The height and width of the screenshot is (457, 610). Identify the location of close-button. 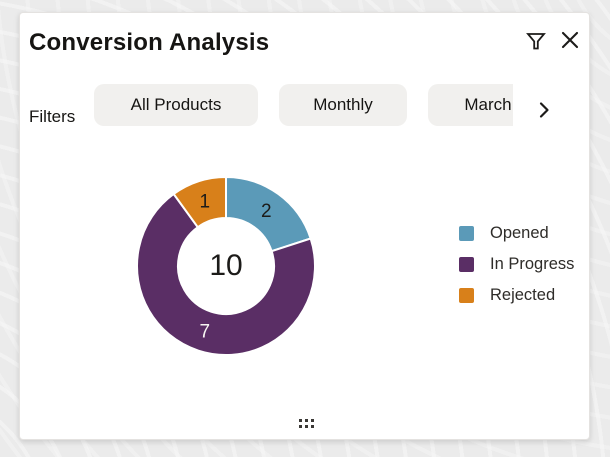
(570, 40).